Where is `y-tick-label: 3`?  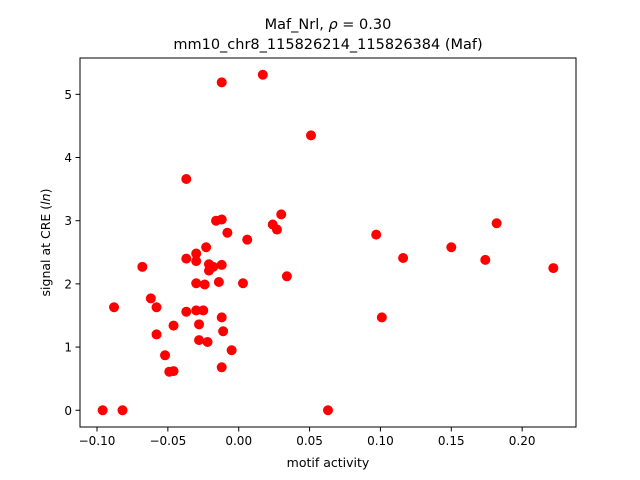 y-tick-label: 3 is located at coordinates (68, 221).